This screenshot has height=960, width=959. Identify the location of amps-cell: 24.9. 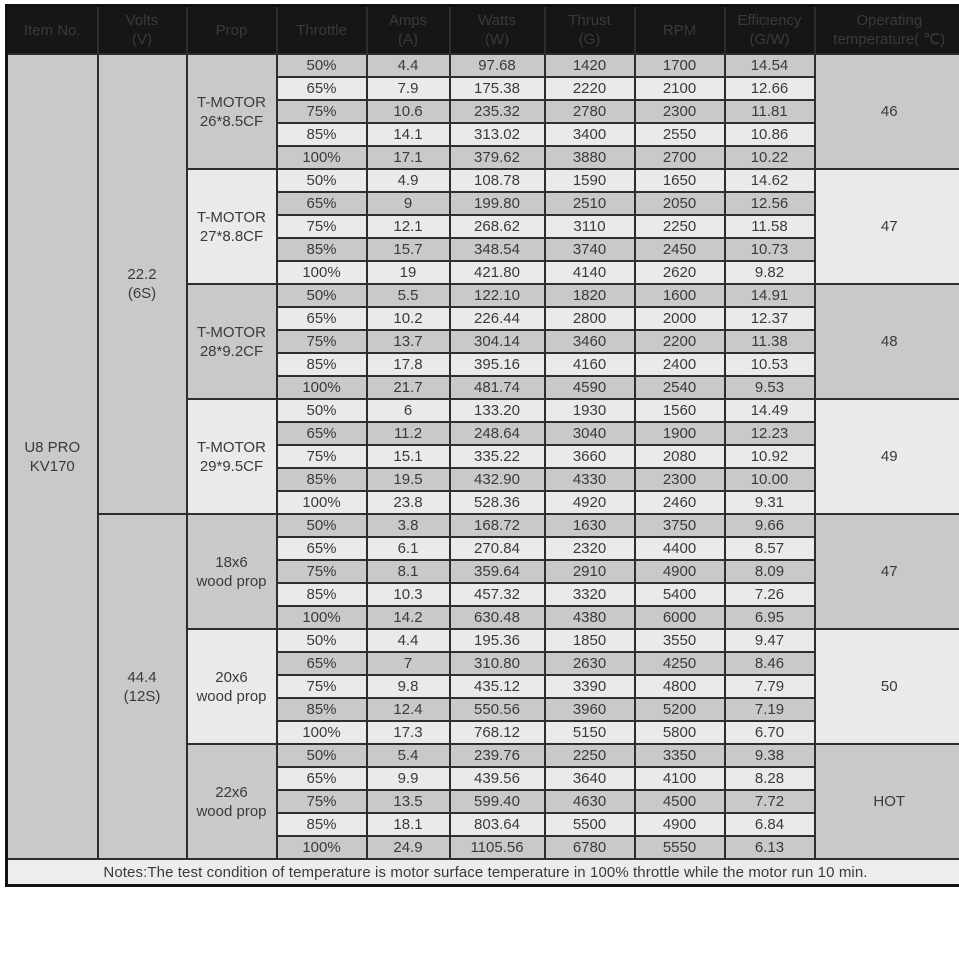
(408, 847).